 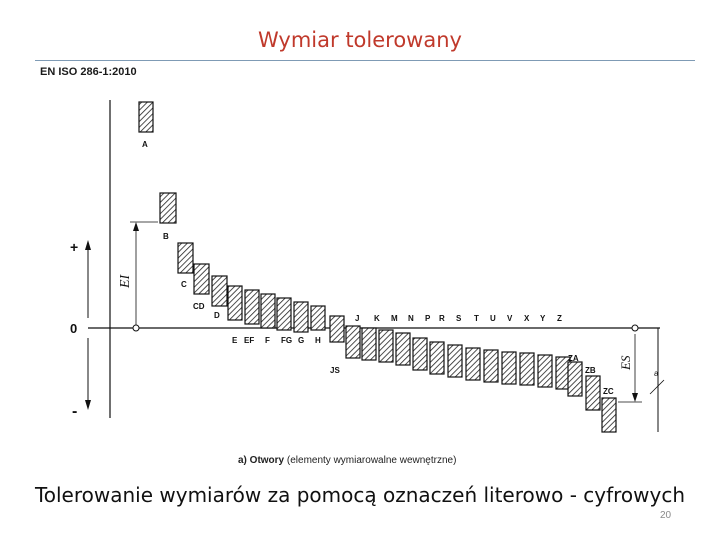 What do you see at coordinates (74, 411) in the screenshot?
I see `minus-sign: -` at bounding box center [74, 411].